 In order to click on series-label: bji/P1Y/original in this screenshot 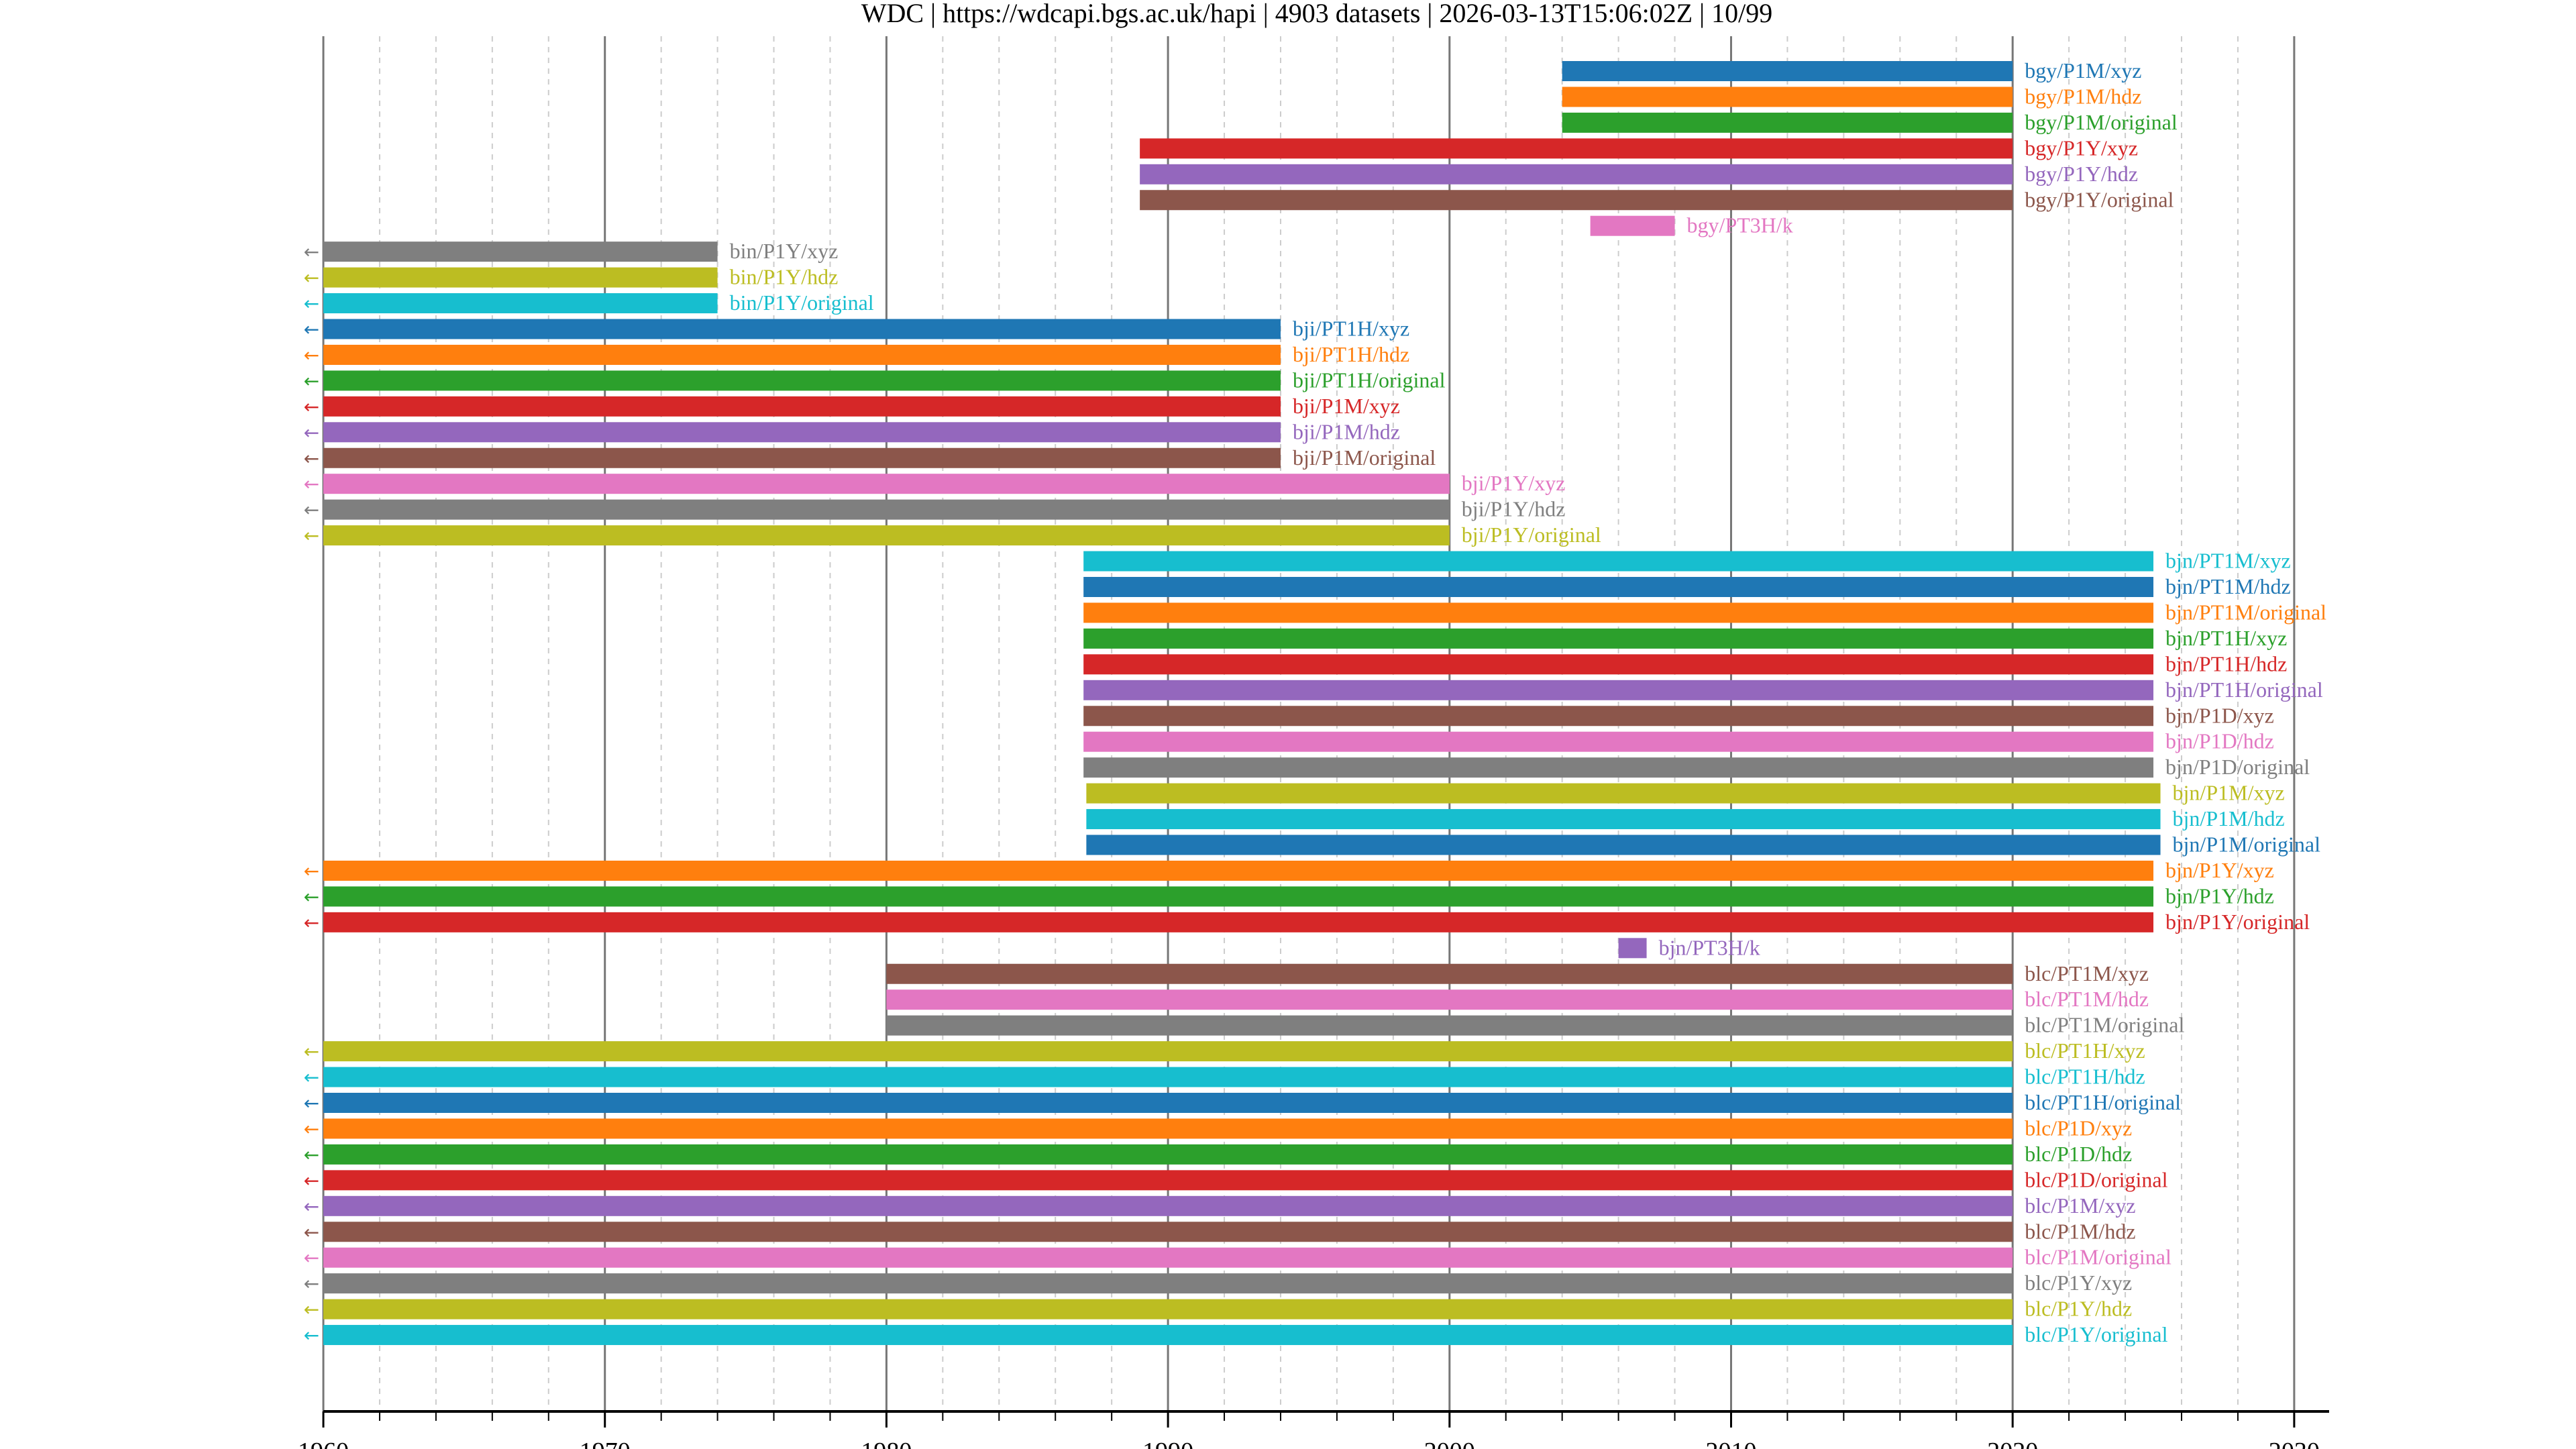, I will do `click(1531, 535)`.